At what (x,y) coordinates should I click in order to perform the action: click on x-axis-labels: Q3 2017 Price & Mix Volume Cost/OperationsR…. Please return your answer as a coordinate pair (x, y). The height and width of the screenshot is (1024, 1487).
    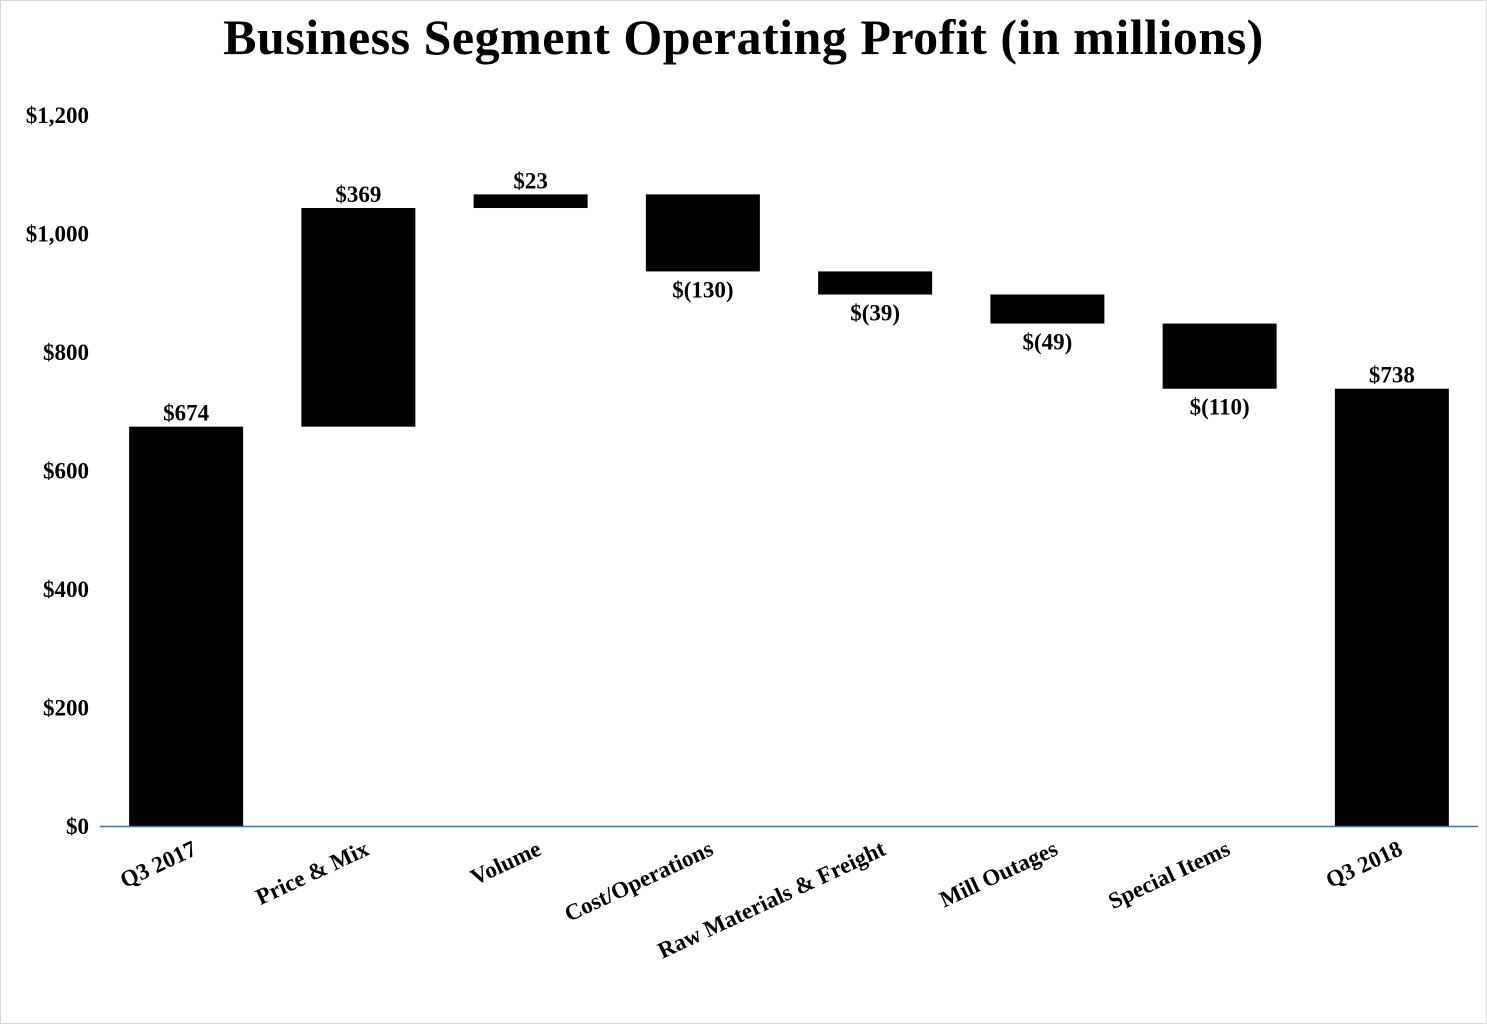
    Looking at the image, I should click on (761, 900).